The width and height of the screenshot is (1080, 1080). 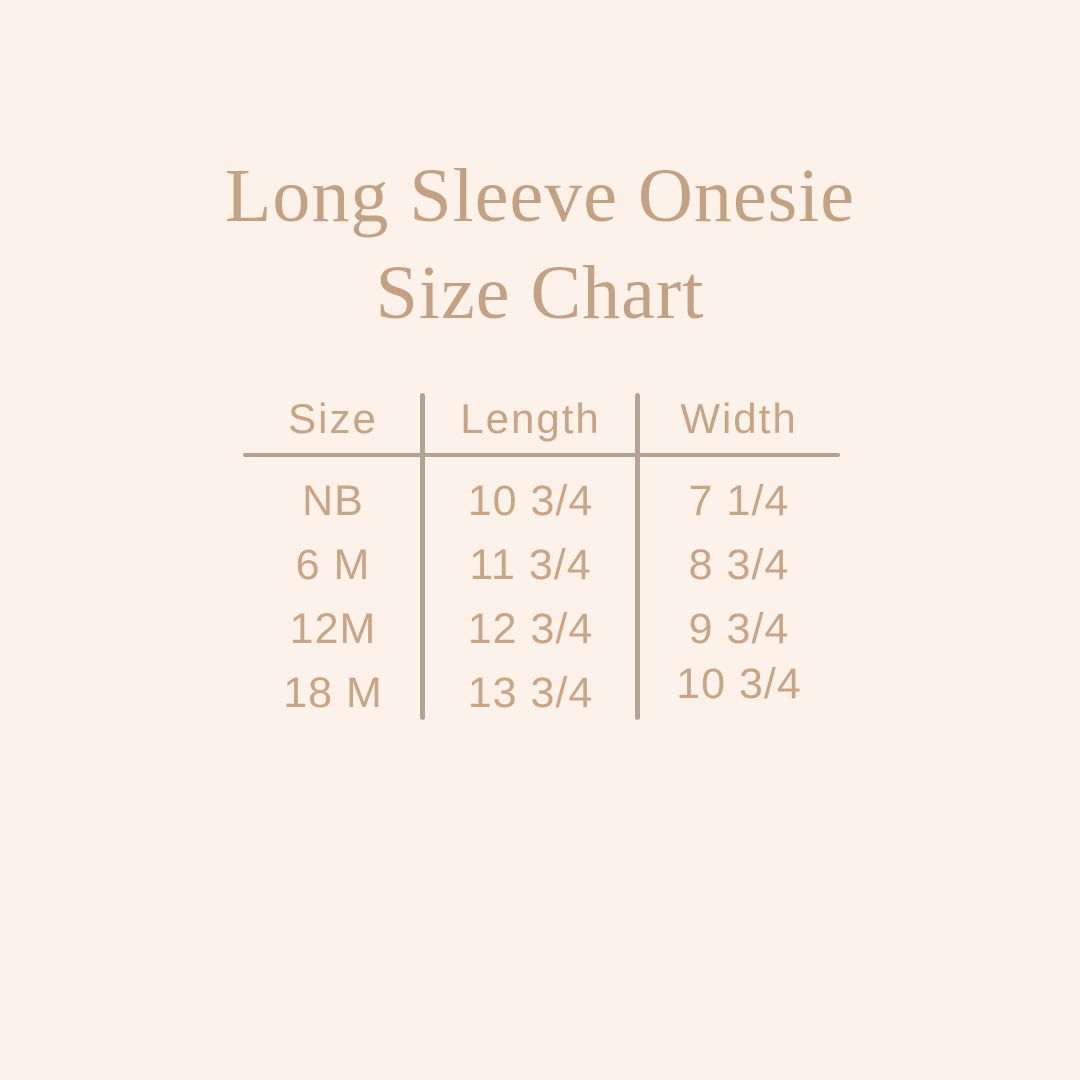 What do you see at coordinates (333, 692) in the screenshot?
I see `cell-size-18m: 18 M` at bounding box center [333, 692].